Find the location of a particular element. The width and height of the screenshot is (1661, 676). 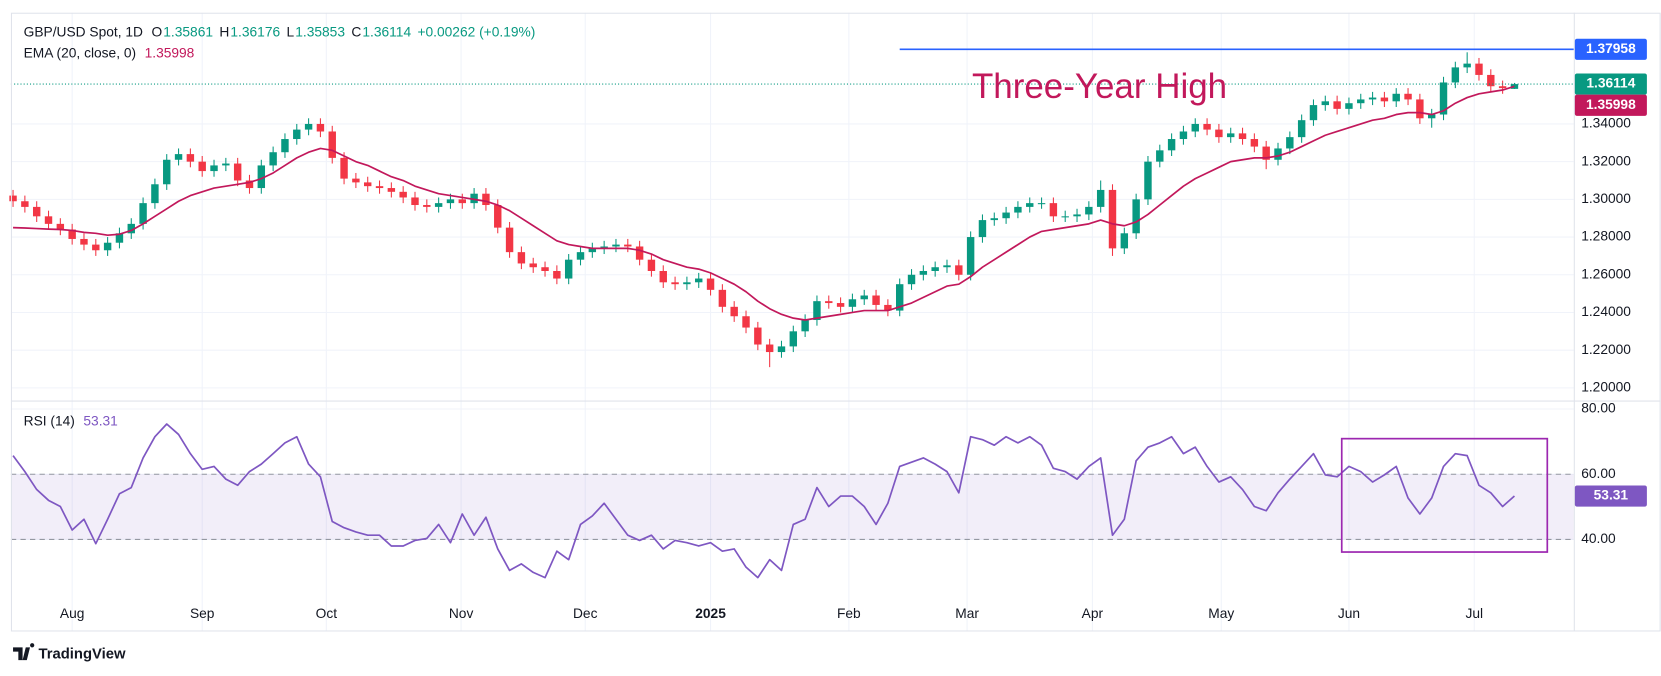

legend-text: L is located at coordinates (291, 31).